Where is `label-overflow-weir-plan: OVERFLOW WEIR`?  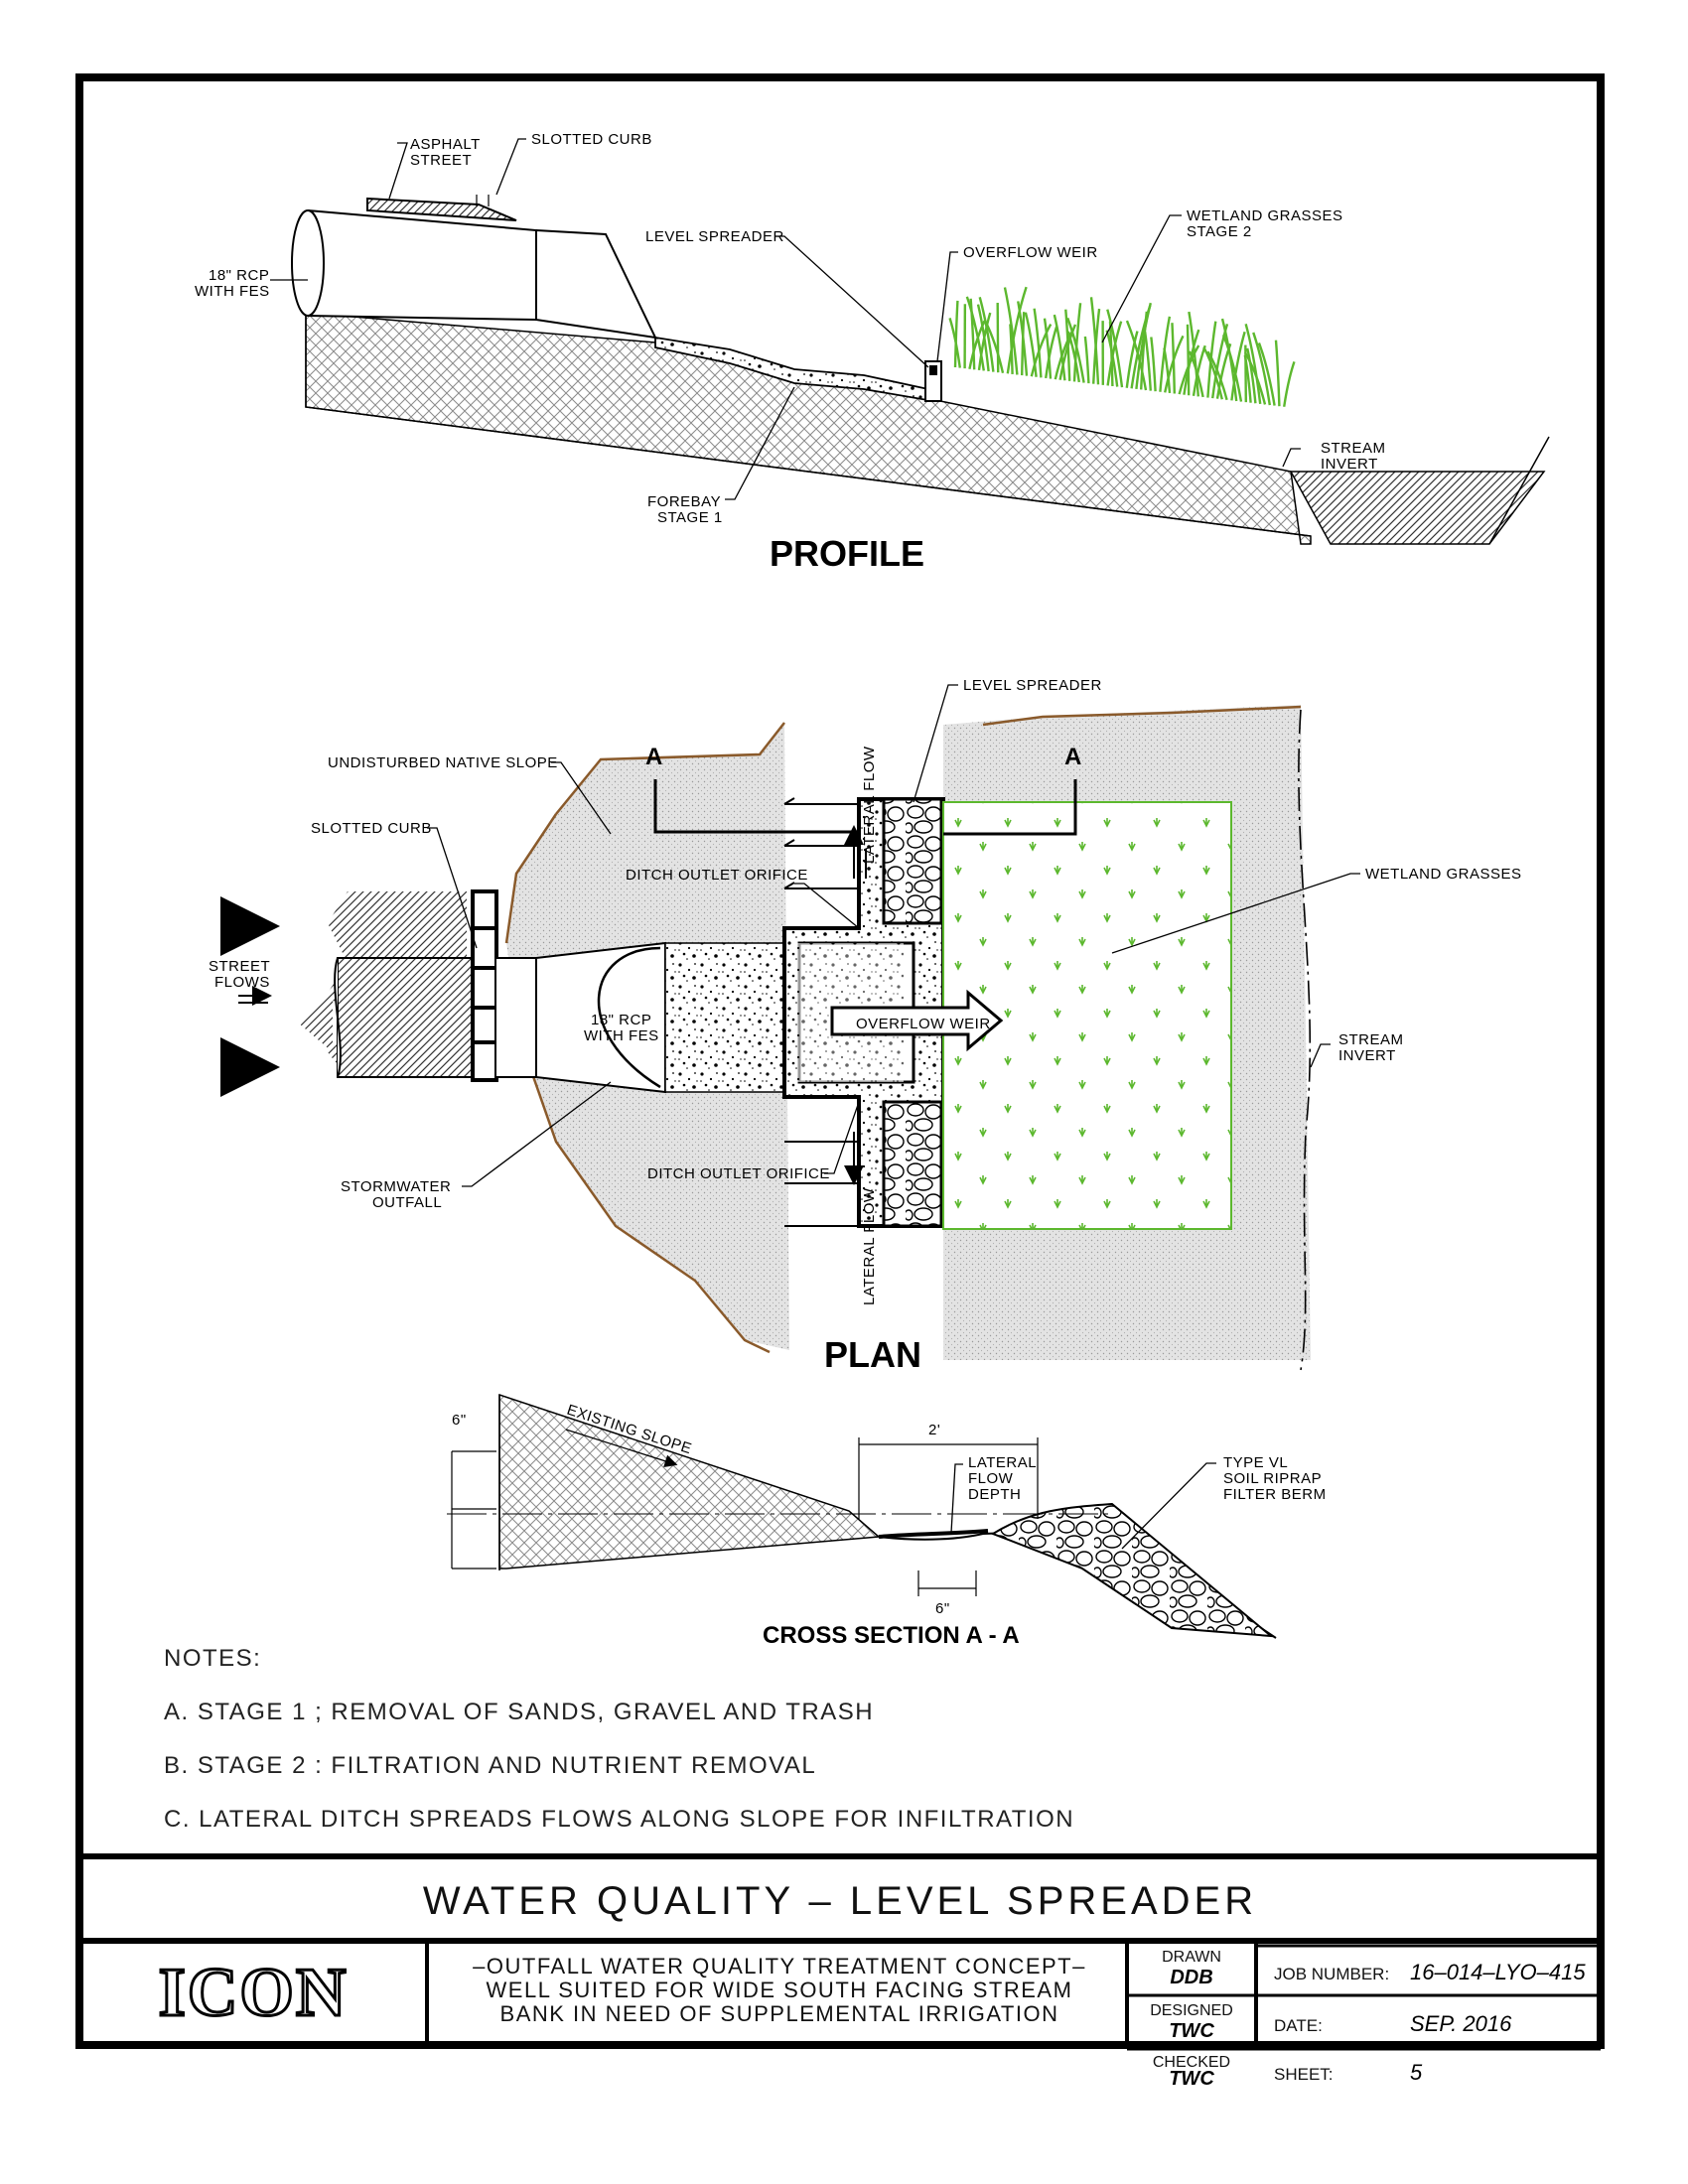 label-overflow-weir-plan: OVERFLOW WEIR is located at coordinates (923, 1024).